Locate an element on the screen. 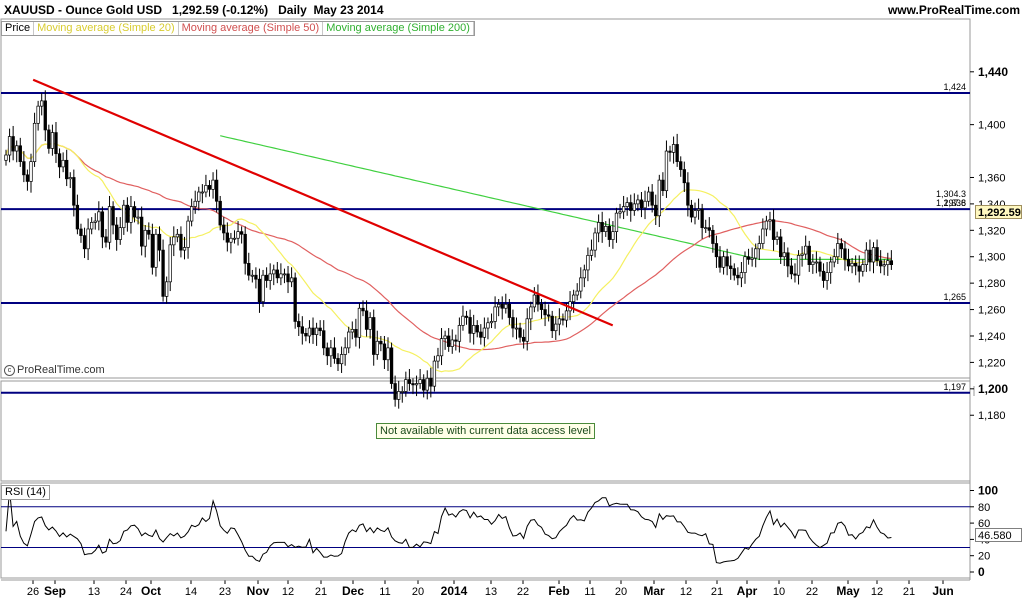  x-tick-label: Jun is located at coordinates (942, 591).